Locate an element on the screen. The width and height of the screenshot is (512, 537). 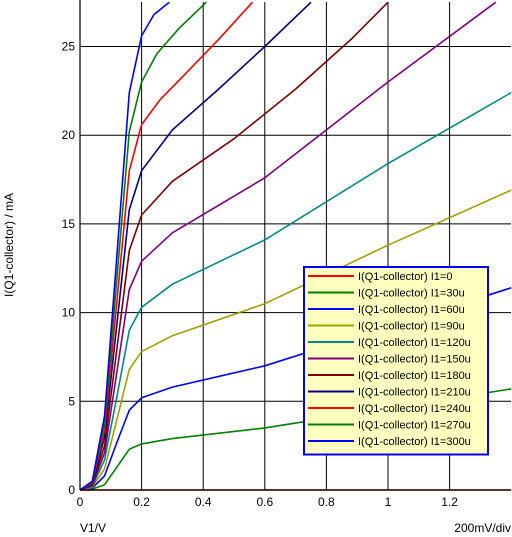
x-tick-label: 0.8 is located at coordinates (326, 502).